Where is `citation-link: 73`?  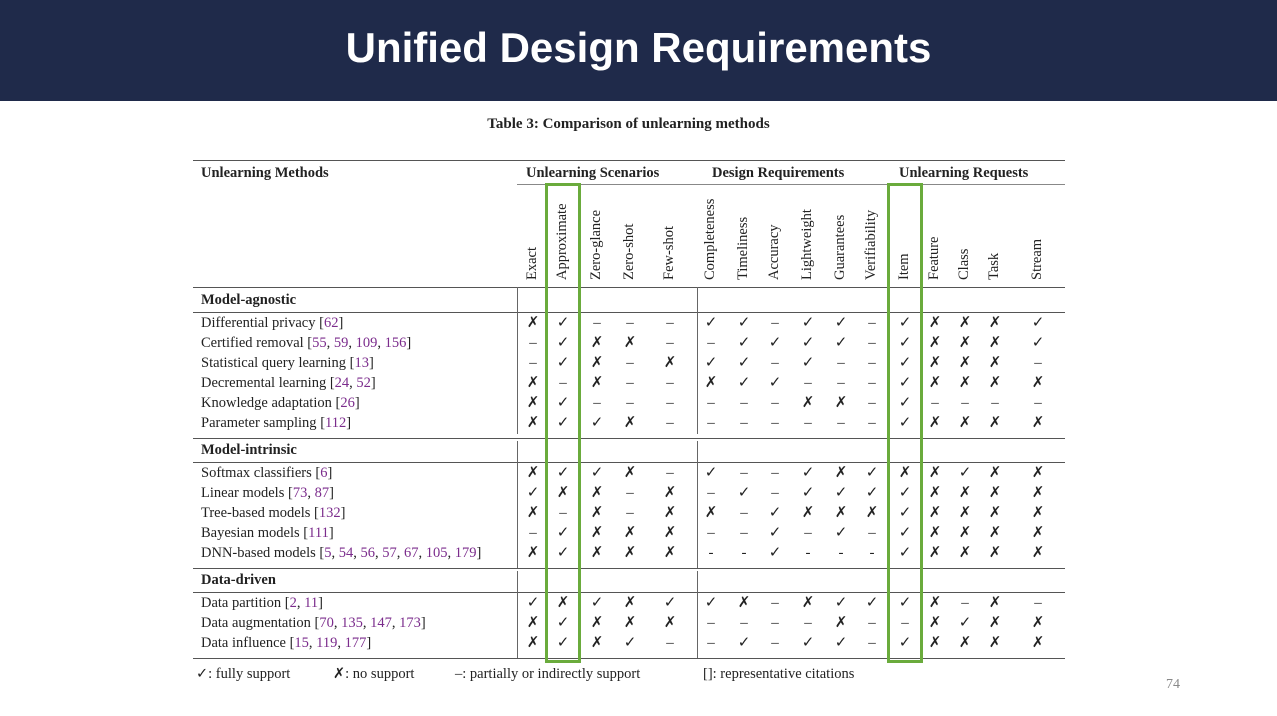 citation-link: 73 is located at coordinates (300, 493).